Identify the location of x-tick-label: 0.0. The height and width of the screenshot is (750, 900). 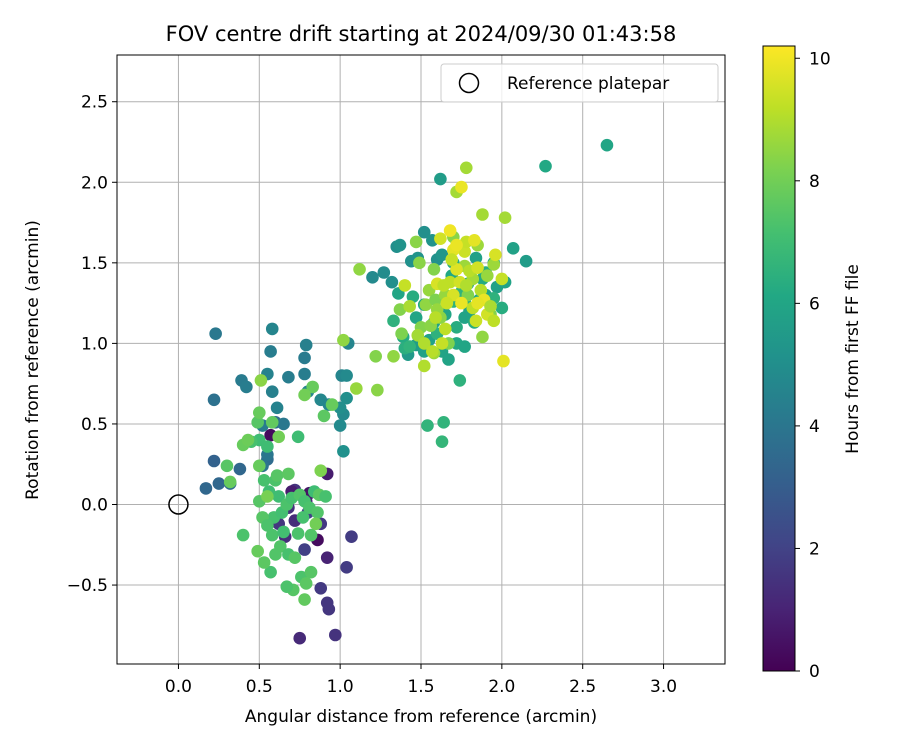
(178, 687).